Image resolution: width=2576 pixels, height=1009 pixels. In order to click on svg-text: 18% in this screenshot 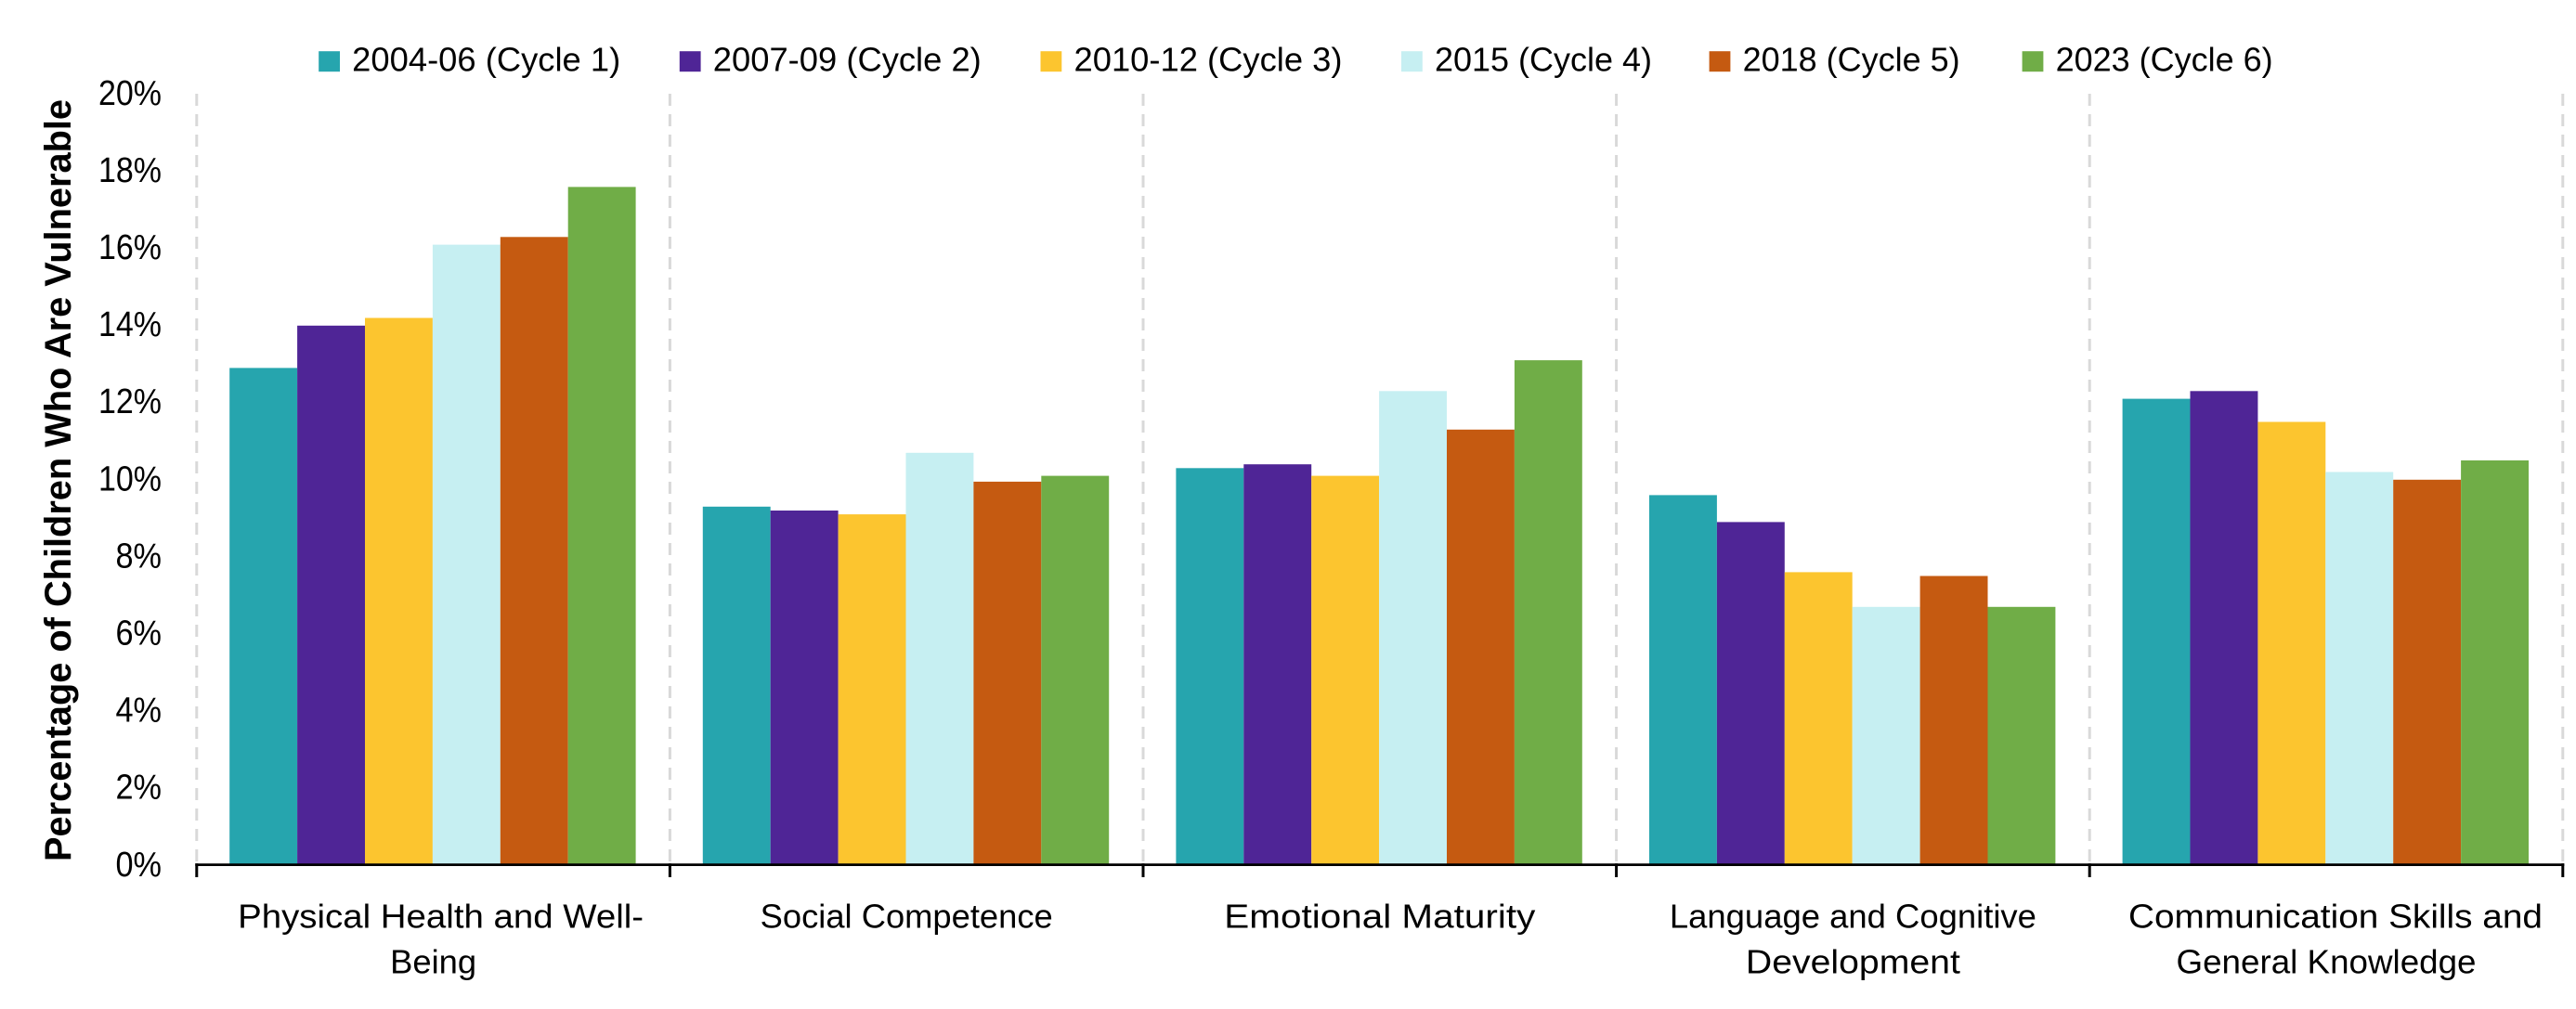, I will do `click(130, 171)`.